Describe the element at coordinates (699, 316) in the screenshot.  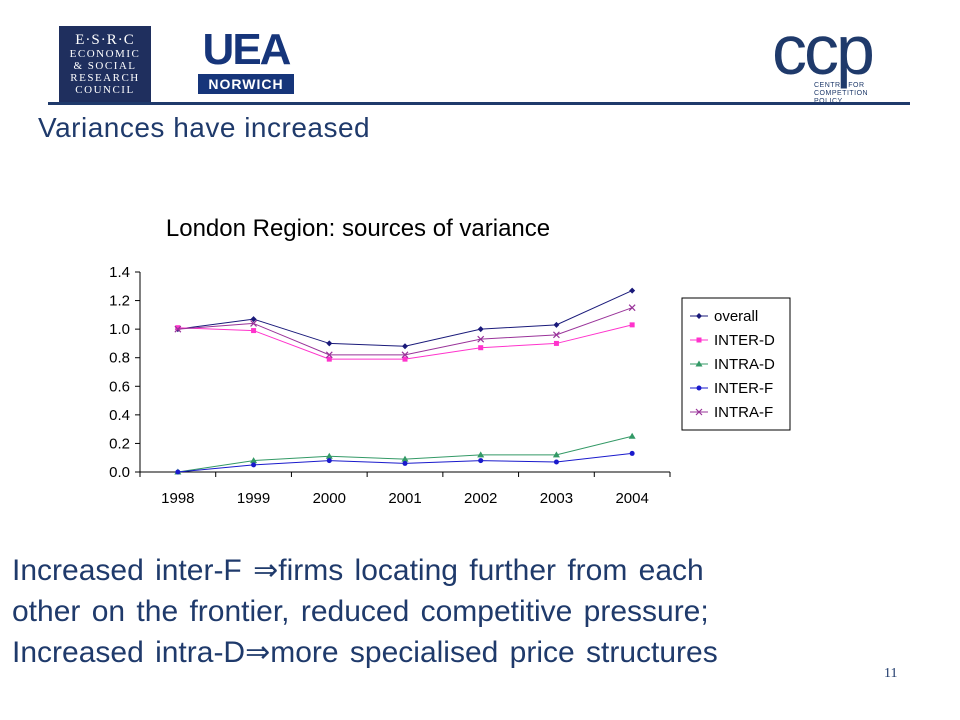
I see `legend-marker-overall` at that location.